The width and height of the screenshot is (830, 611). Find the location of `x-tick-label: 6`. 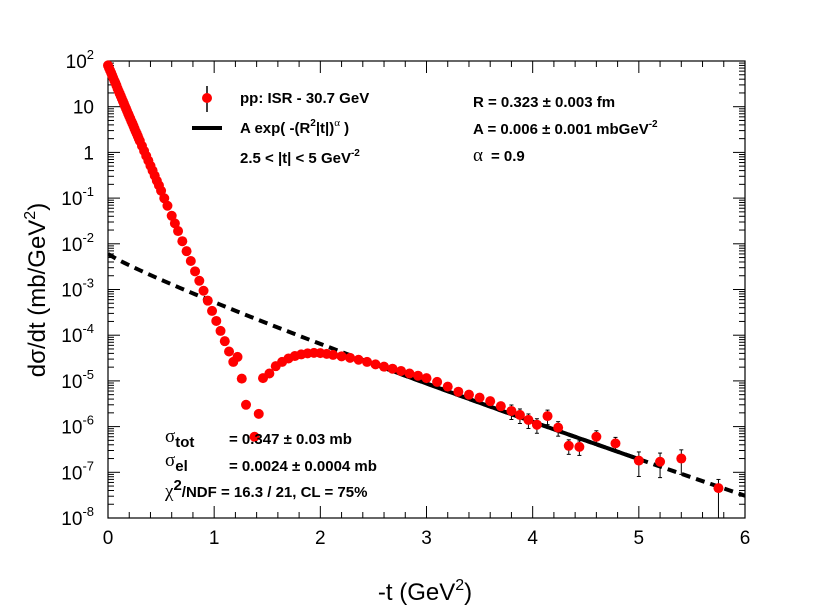

x-tick-label: 6 is located at coordinates (745, 538).